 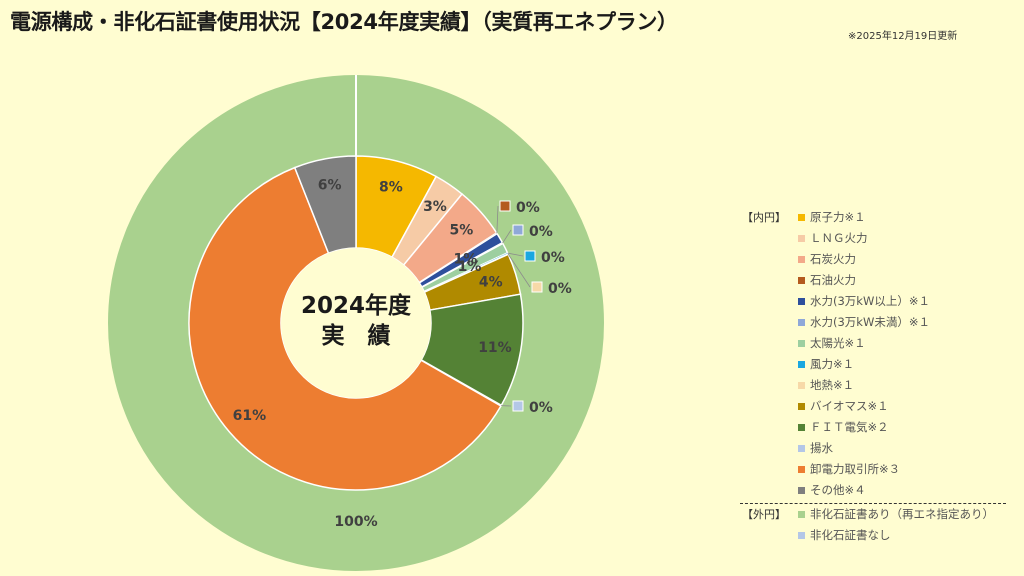 I want to click on legend-label: 揚水, so click(x=821, y=448).